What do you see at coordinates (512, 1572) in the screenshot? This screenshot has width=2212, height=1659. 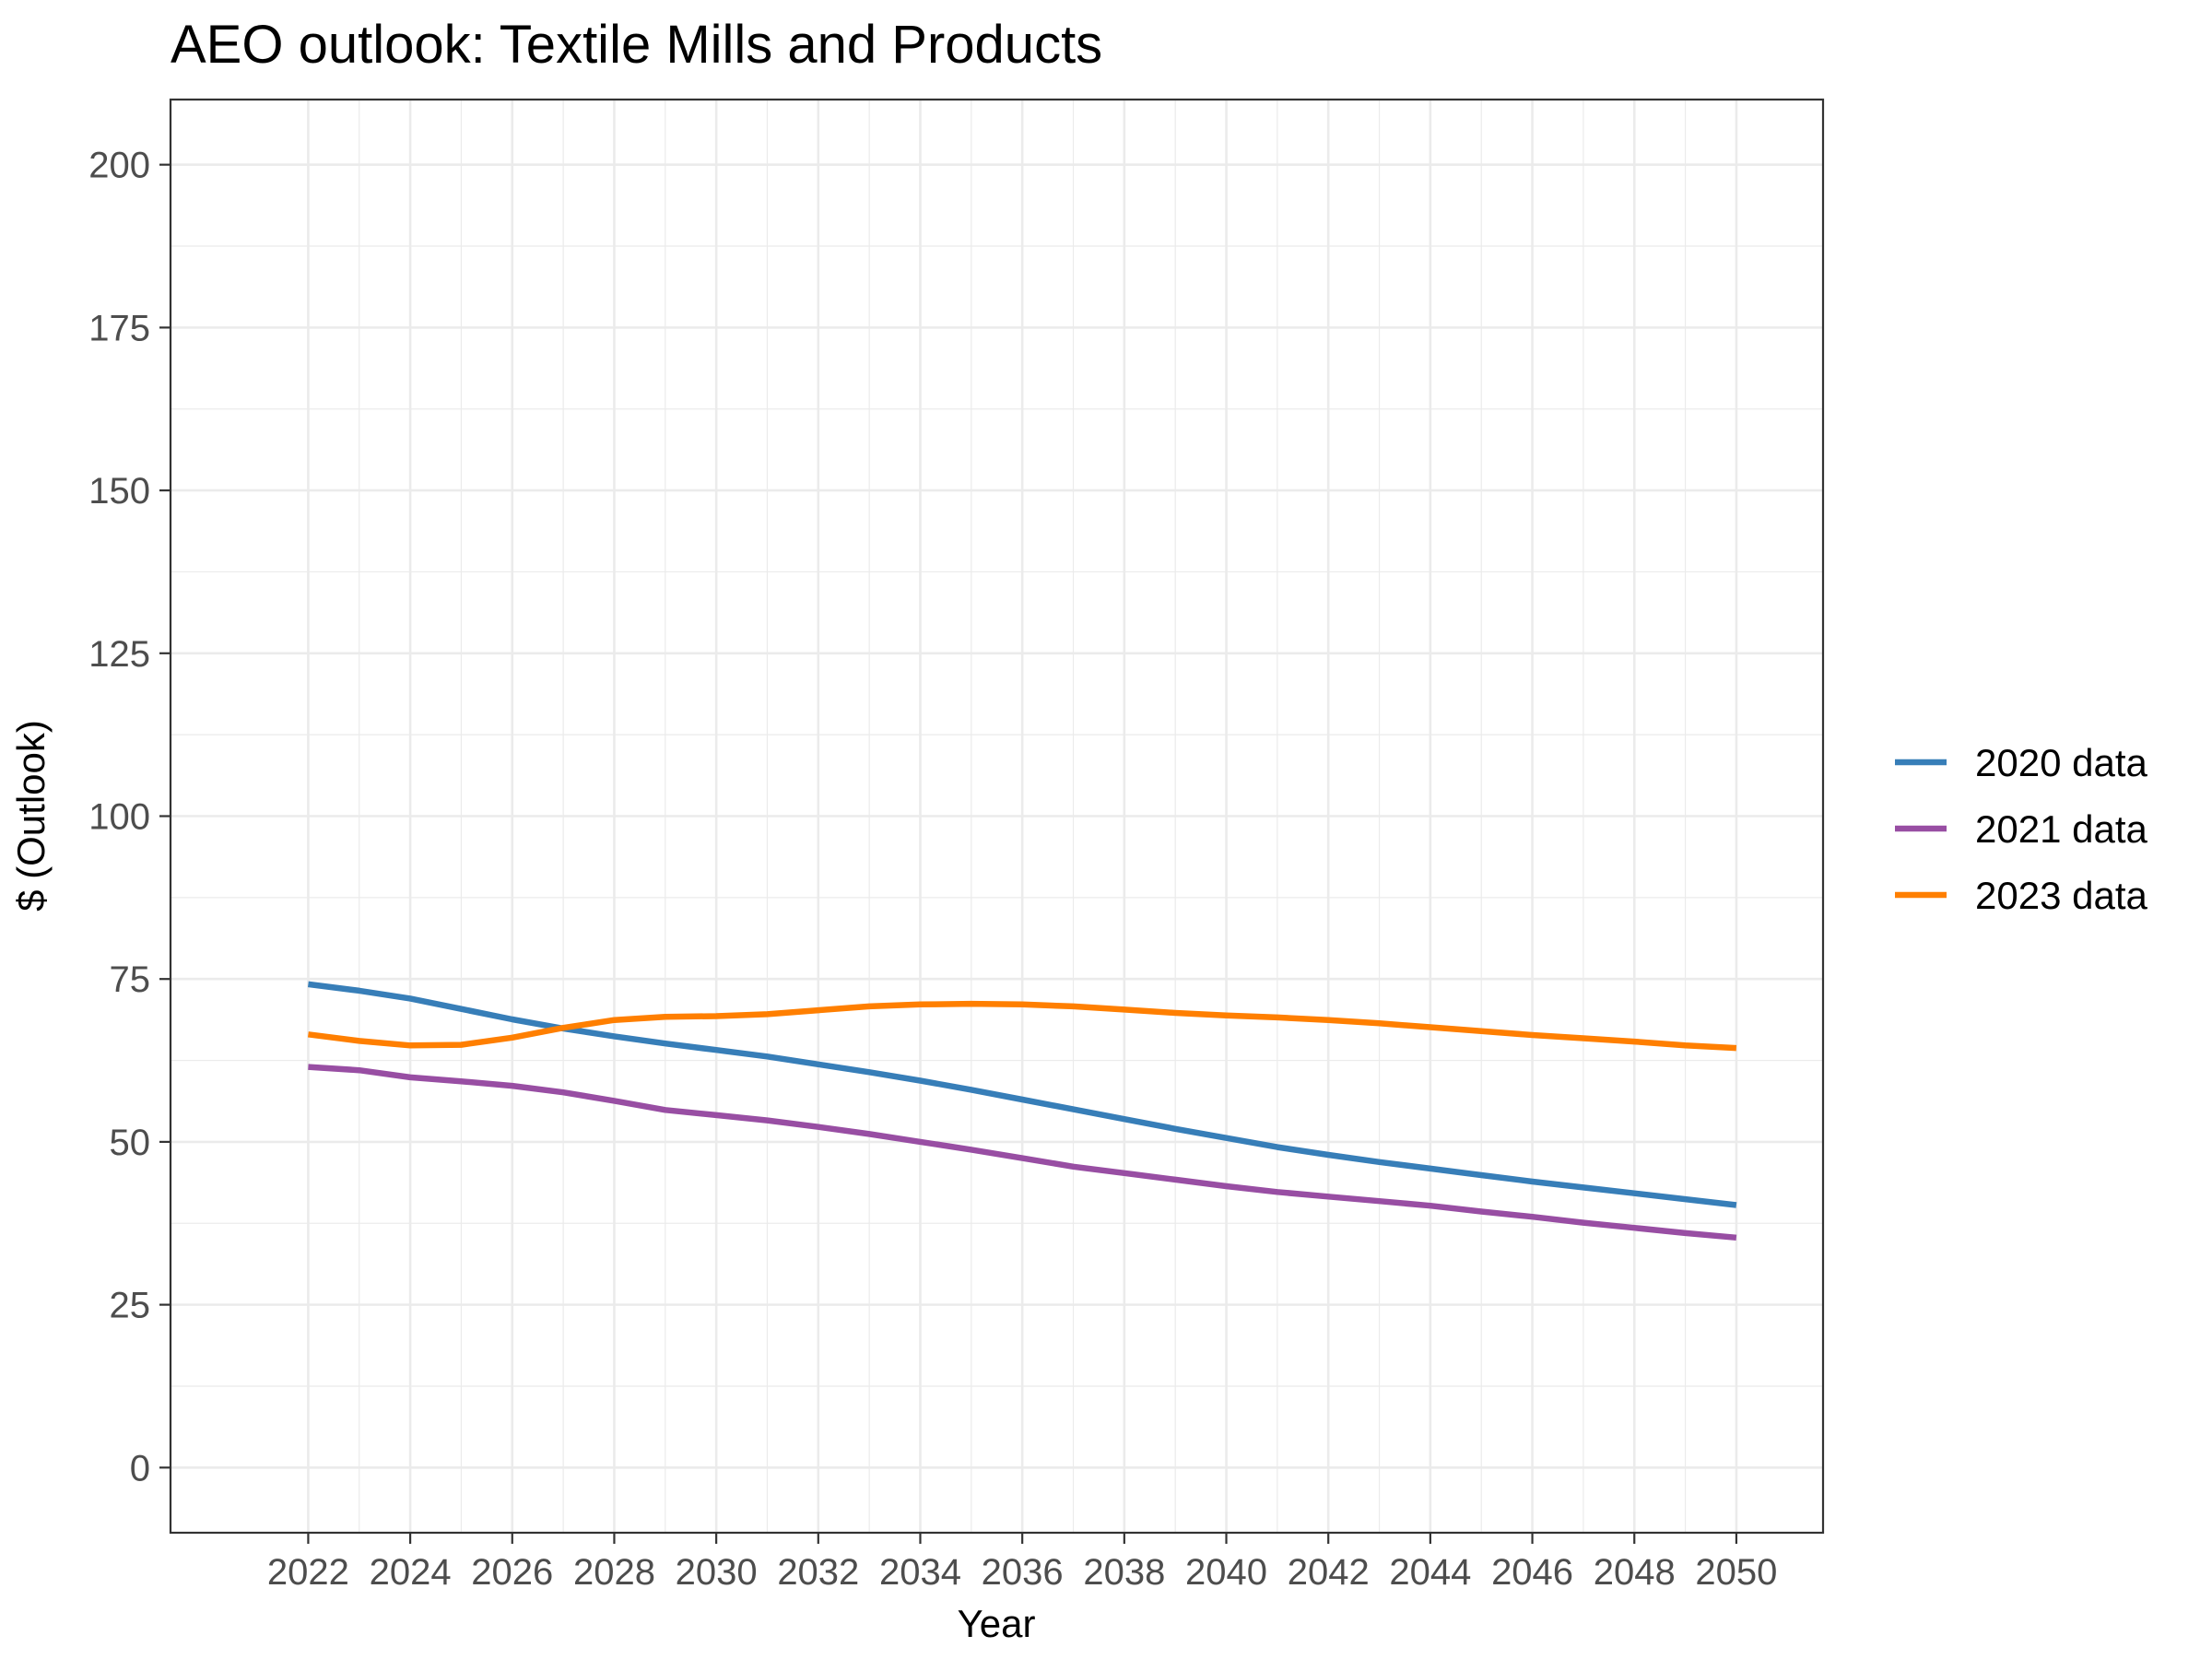 I see `x-tick-label: 2026` at bounding box center [512, 1572].